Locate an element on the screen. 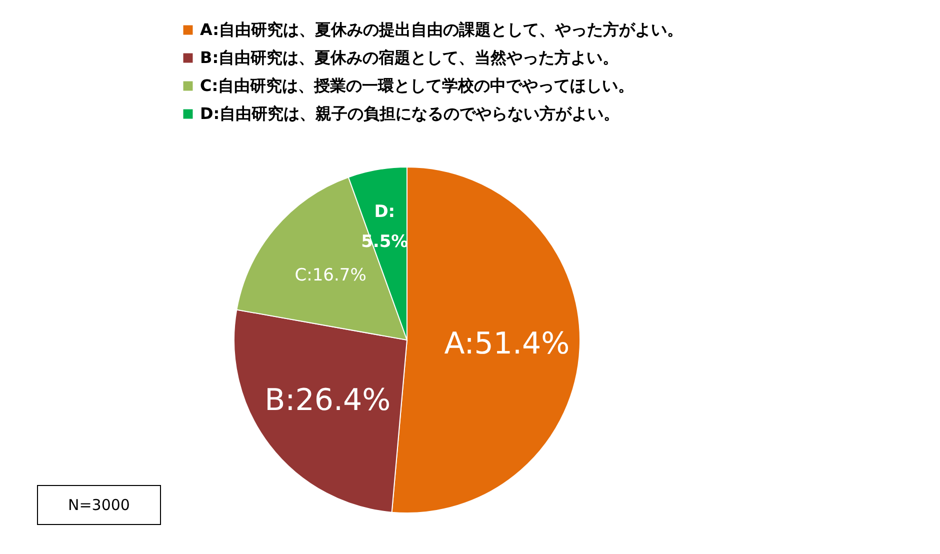 The image size is (940, 554). text: N=3000 is located at coordinates (99, 505).